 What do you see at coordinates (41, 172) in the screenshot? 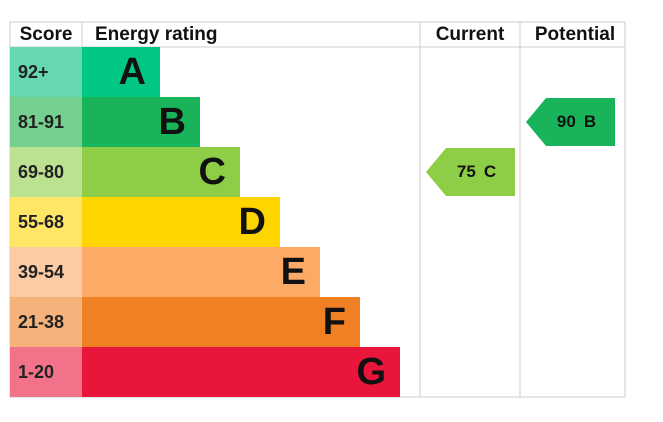
I see `score-label: 69-80` at bounding box center [41, 172].